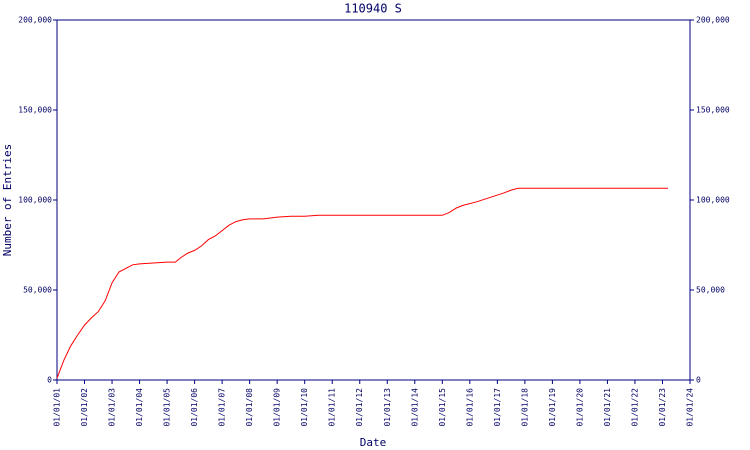 This screenshot has height=450, width=750. What do you see at coordinates (497, 407) in the screenshot?
I see `x-tick-label: 01/01/17` at bounding box center [497, 407].